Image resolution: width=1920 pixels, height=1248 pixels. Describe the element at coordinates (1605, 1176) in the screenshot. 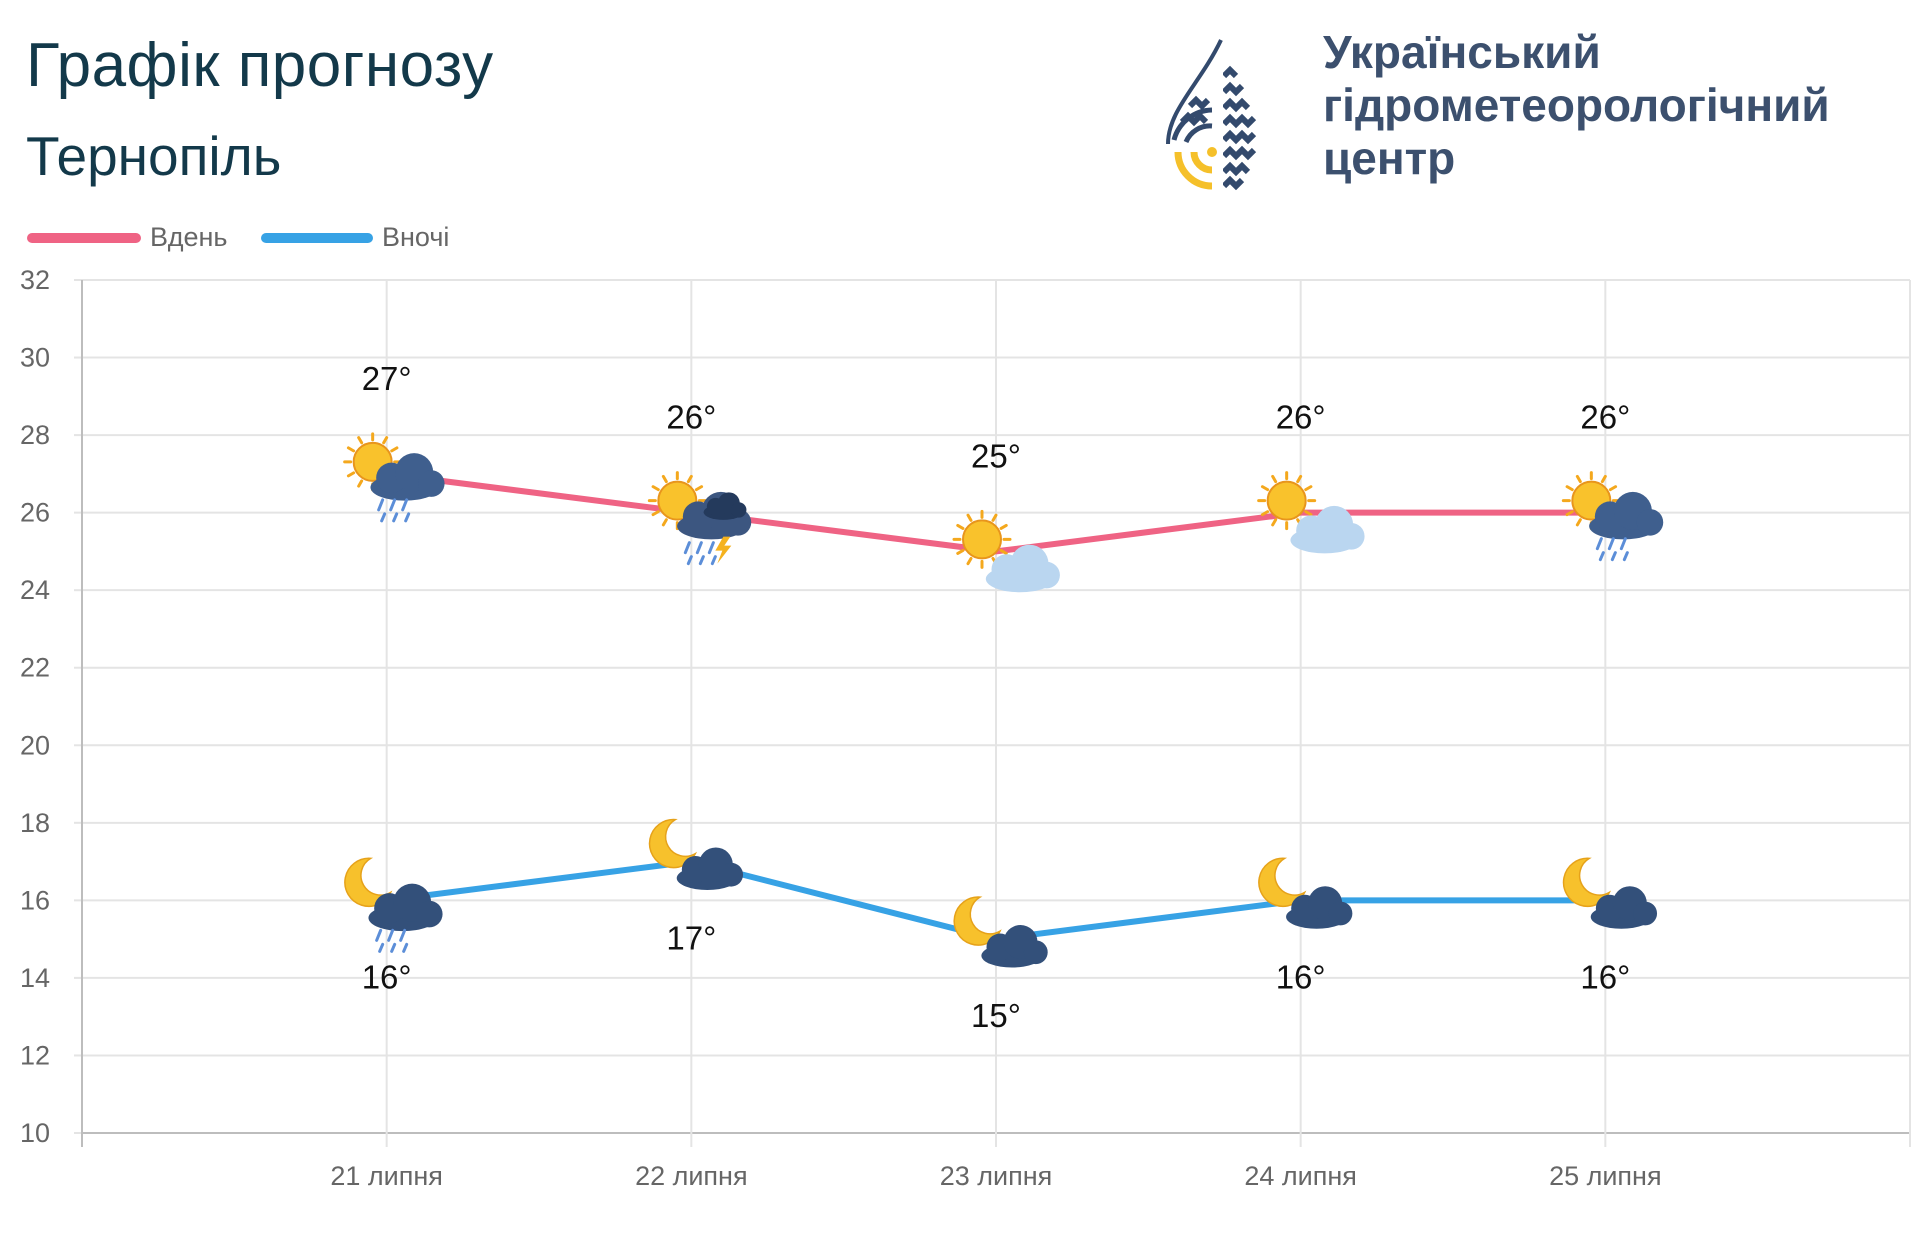

I see `x-tick-label: 25 липня` at that location.